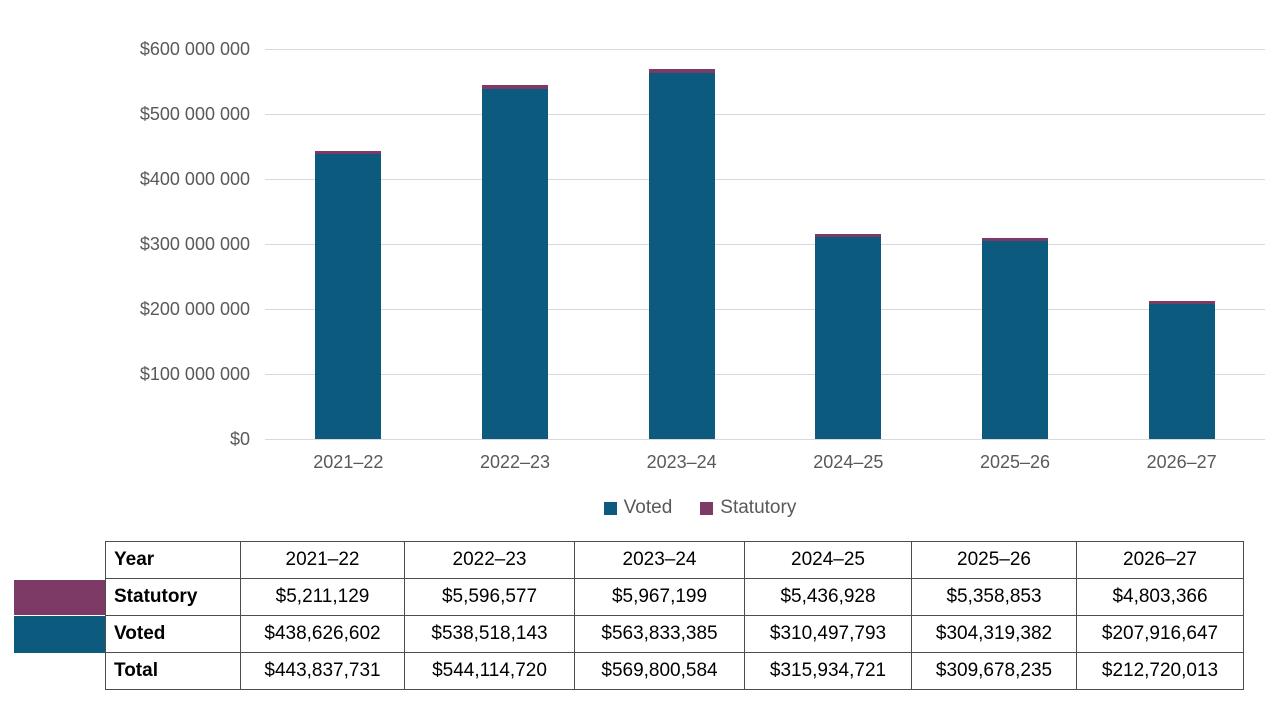  I want to click on x-axis-line, so click(765, 439).